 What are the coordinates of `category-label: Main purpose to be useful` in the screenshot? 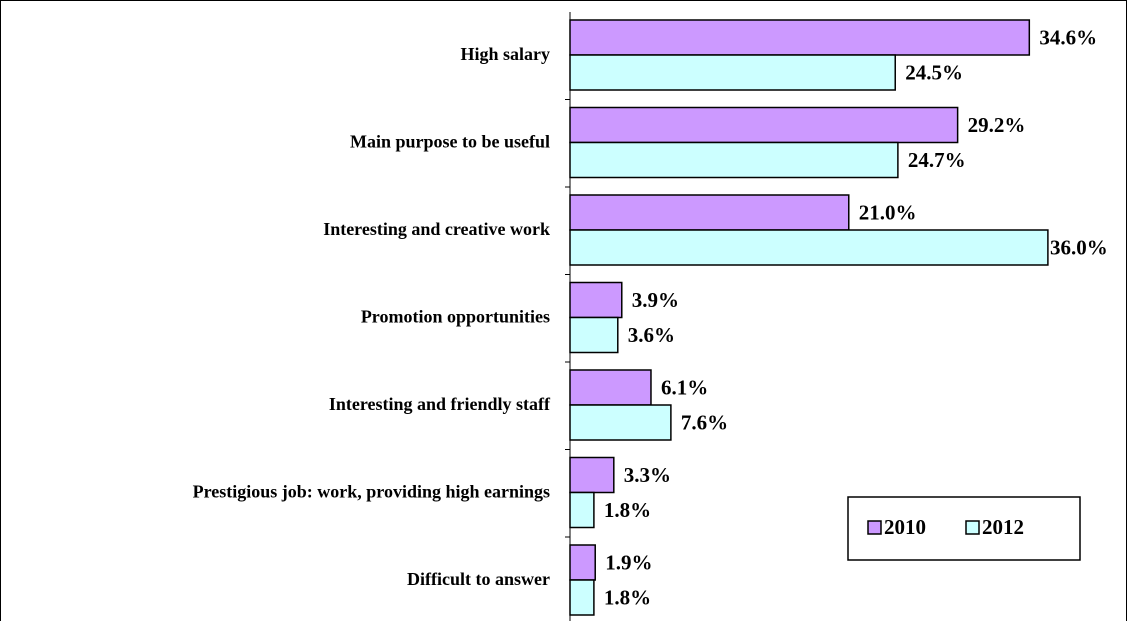 It's located at (450, 141).